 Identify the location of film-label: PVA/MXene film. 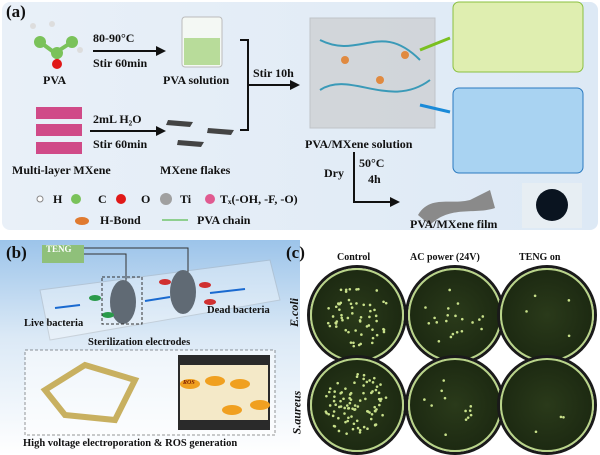
(454, 224).